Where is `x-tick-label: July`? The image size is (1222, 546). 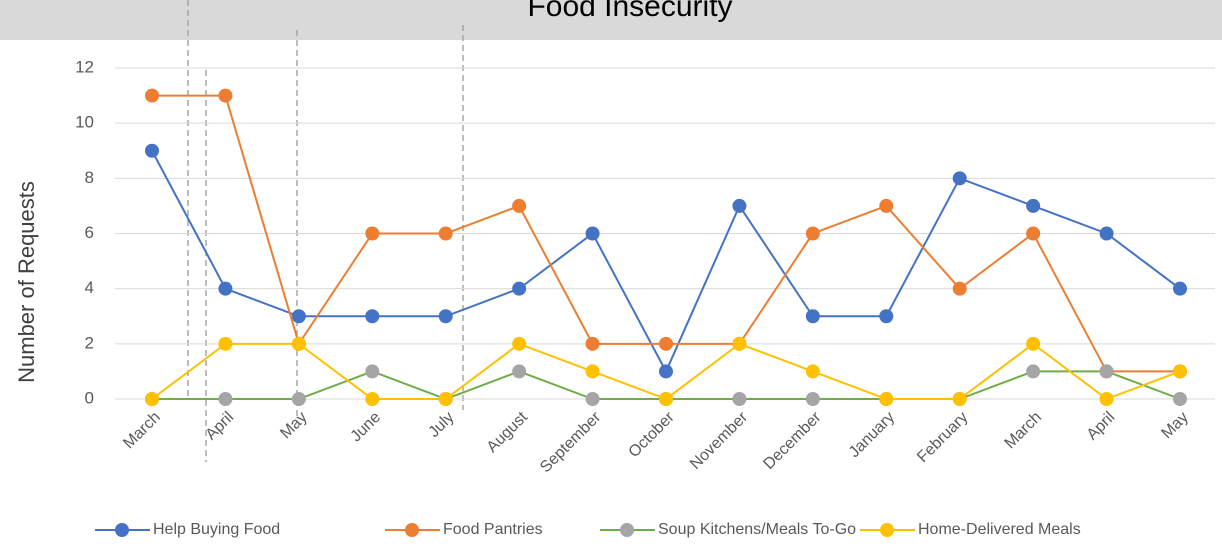 x-tick-label: July is located at coordinates (441, 425).